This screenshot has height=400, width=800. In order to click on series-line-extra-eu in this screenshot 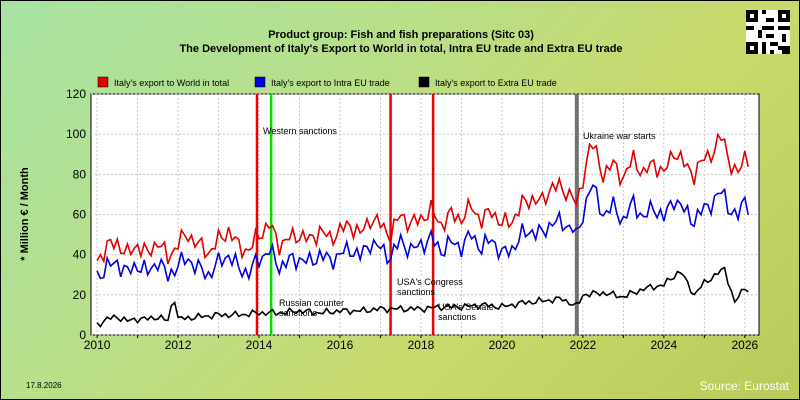, I will do `click(422, 297)`.